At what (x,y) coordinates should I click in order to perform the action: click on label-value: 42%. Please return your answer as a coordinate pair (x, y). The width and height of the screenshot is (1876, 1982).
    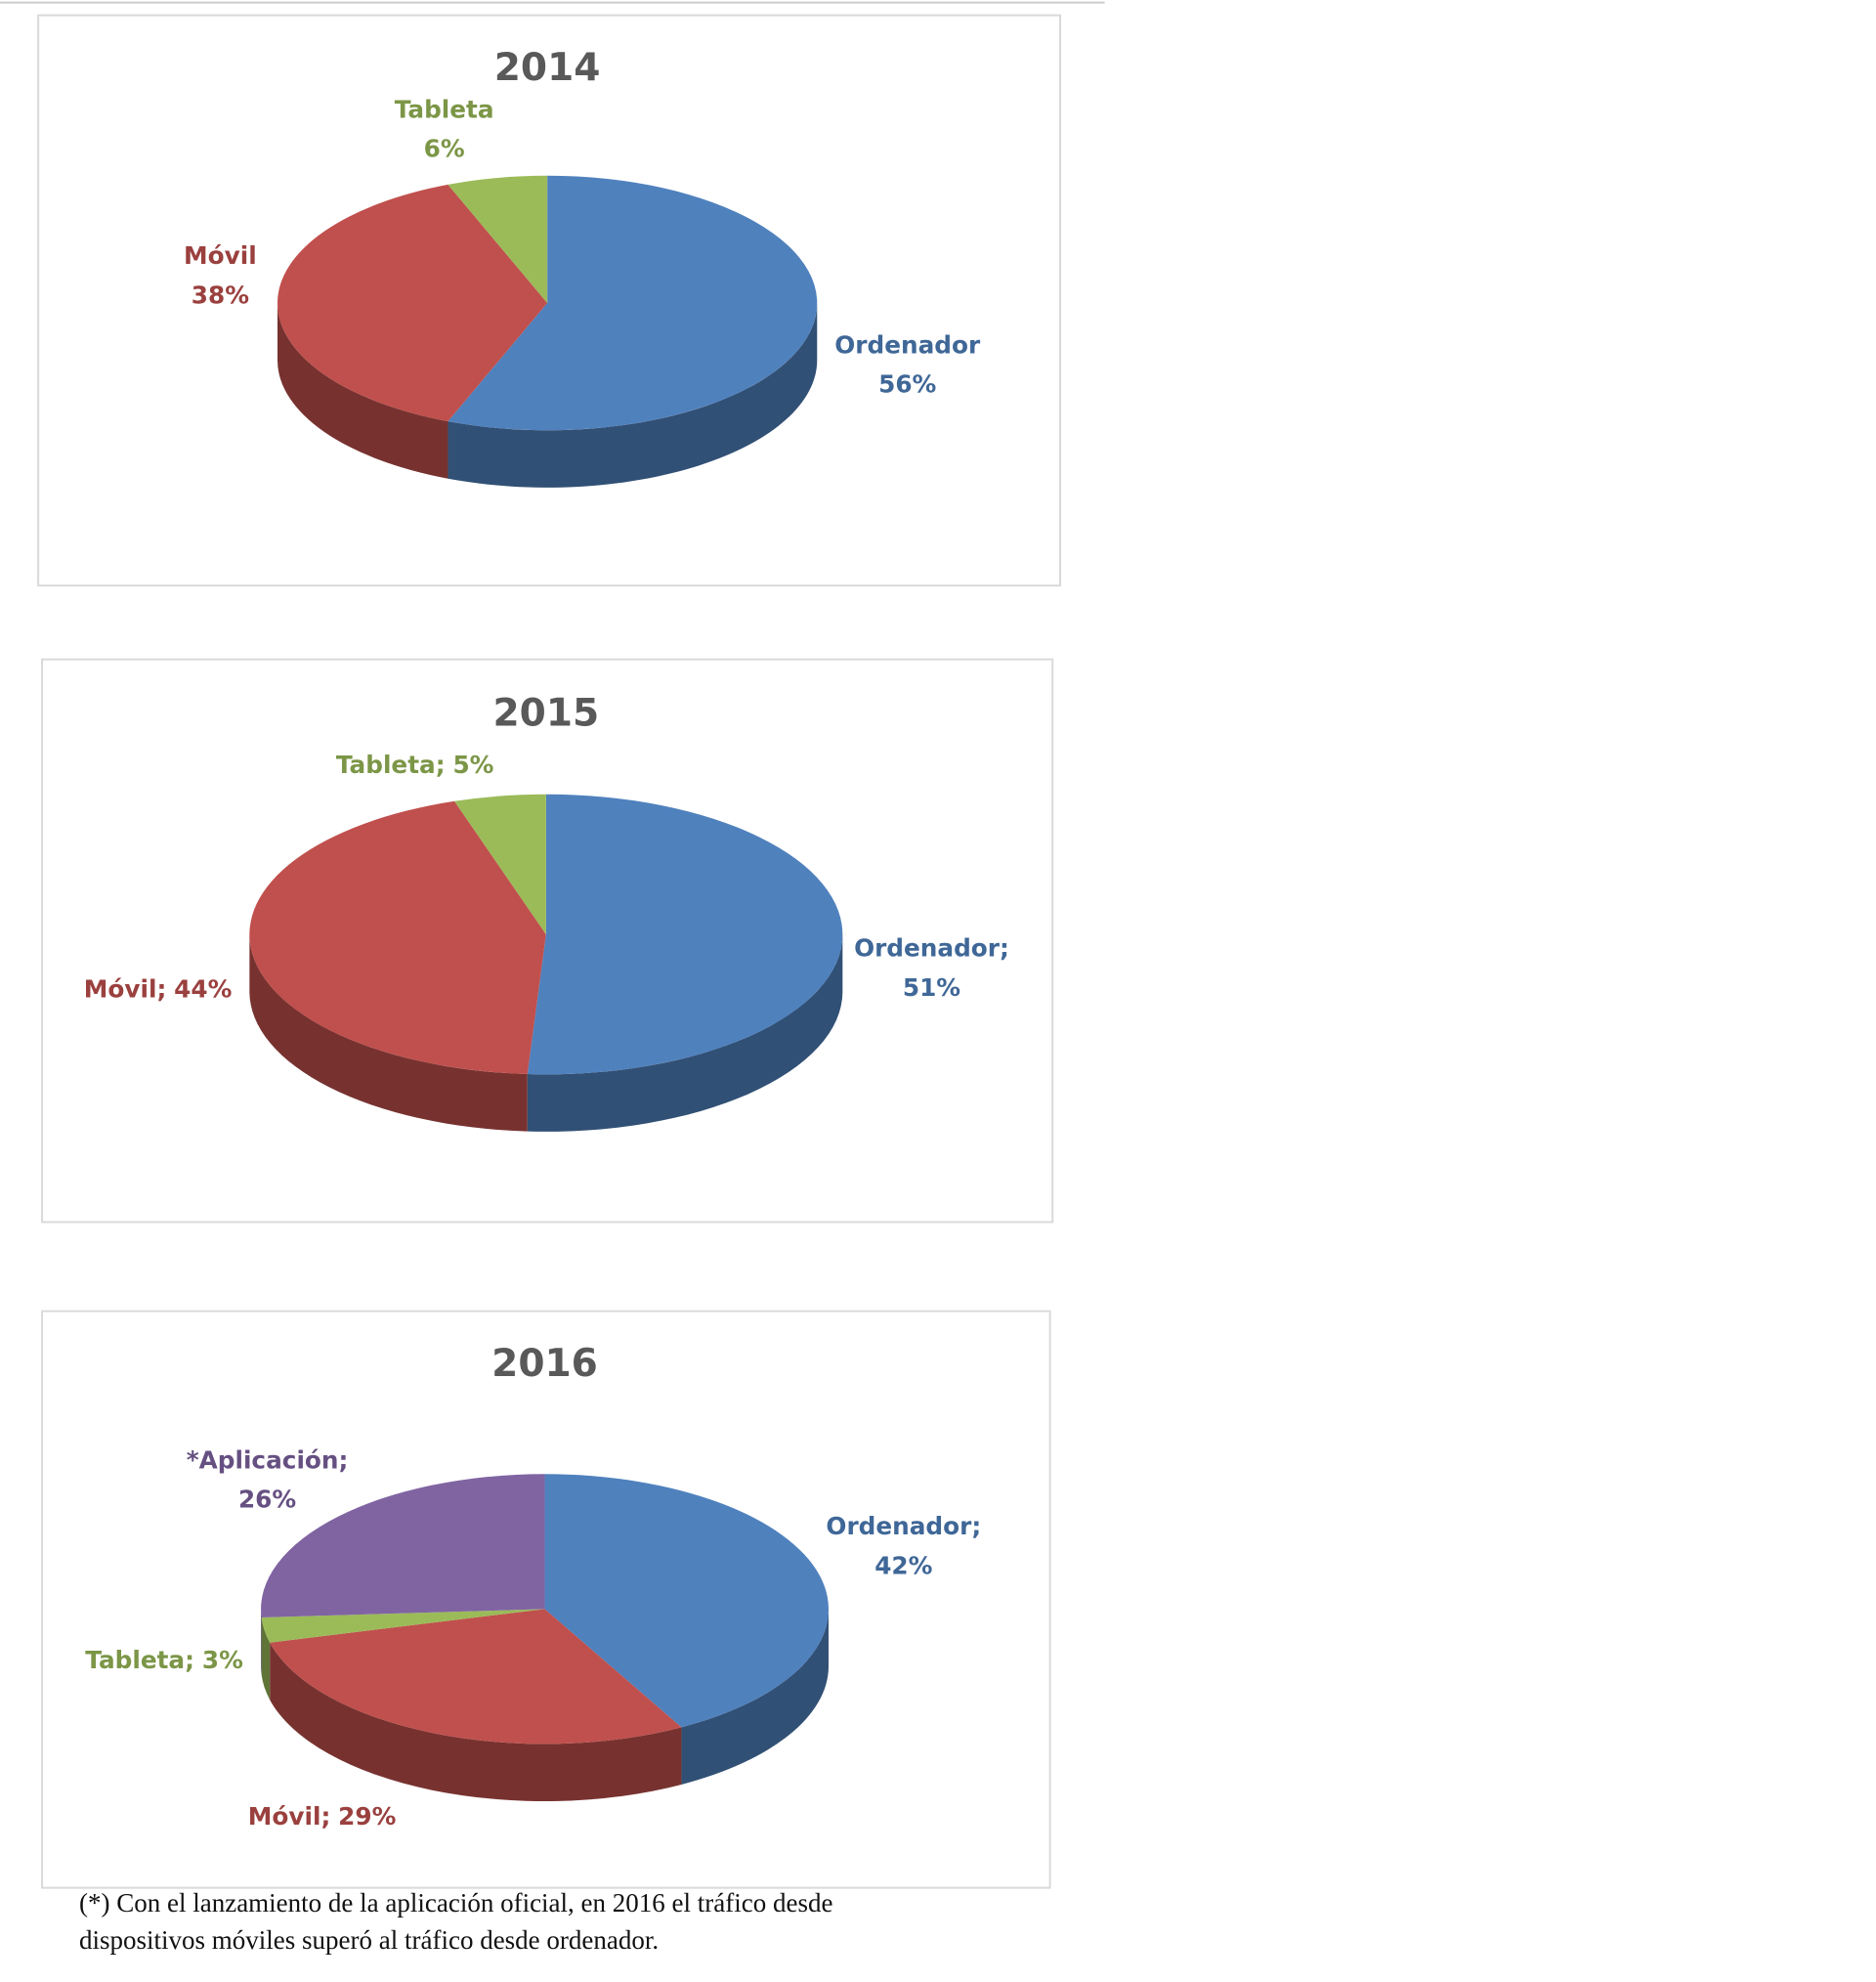
    Looking at the image, I should click on (903, 1565).